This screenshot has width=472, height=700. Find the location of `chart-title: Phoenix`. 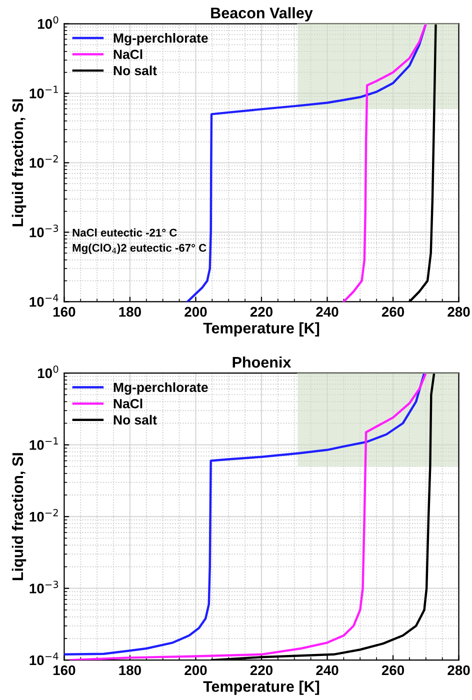

chart-title: Phoenix is located at coordinates (262, 362).